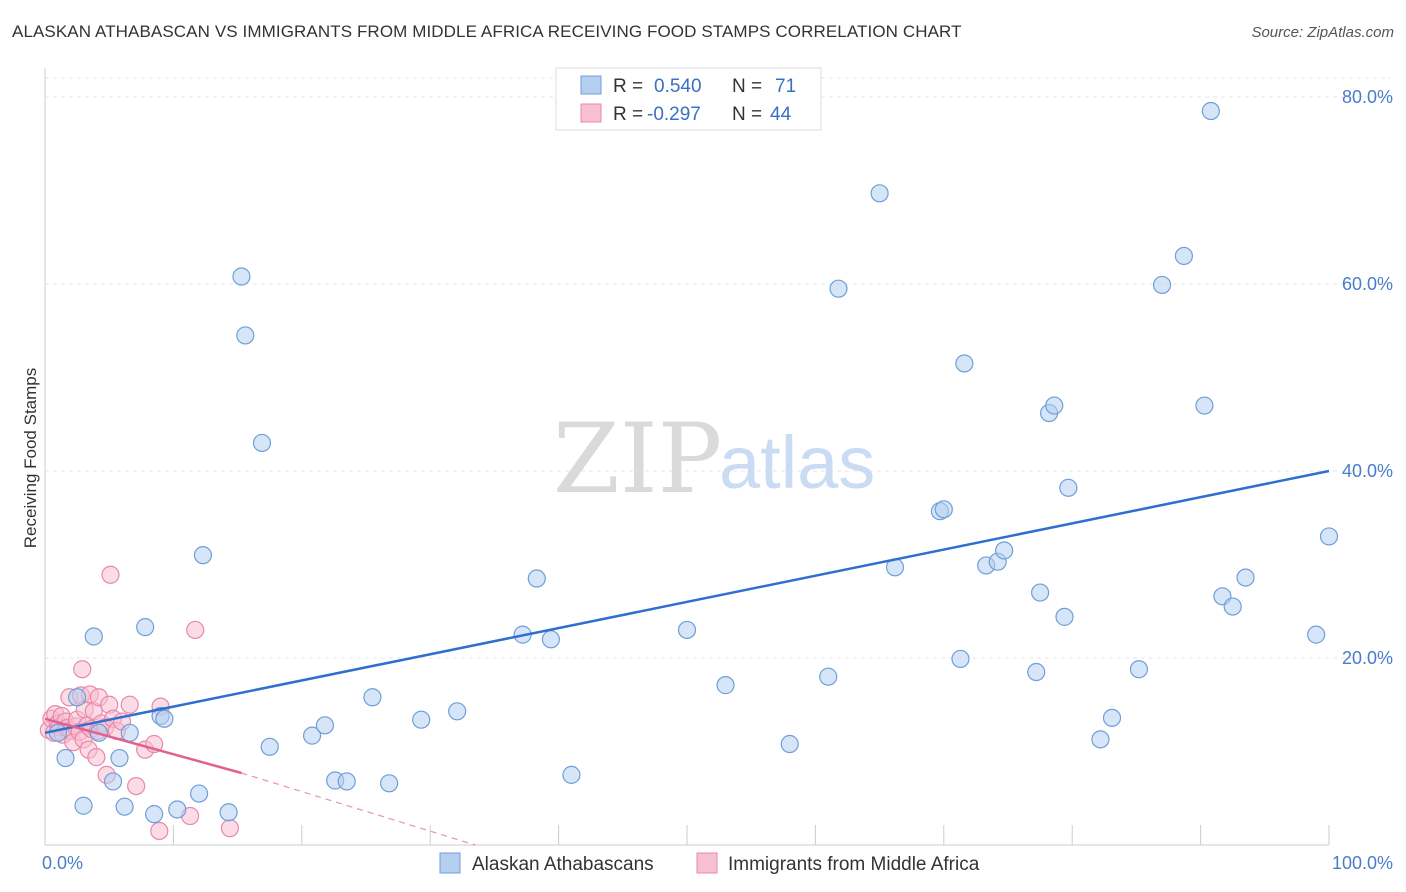  I want to click on legend-swatch-blue, so click(591, 85).